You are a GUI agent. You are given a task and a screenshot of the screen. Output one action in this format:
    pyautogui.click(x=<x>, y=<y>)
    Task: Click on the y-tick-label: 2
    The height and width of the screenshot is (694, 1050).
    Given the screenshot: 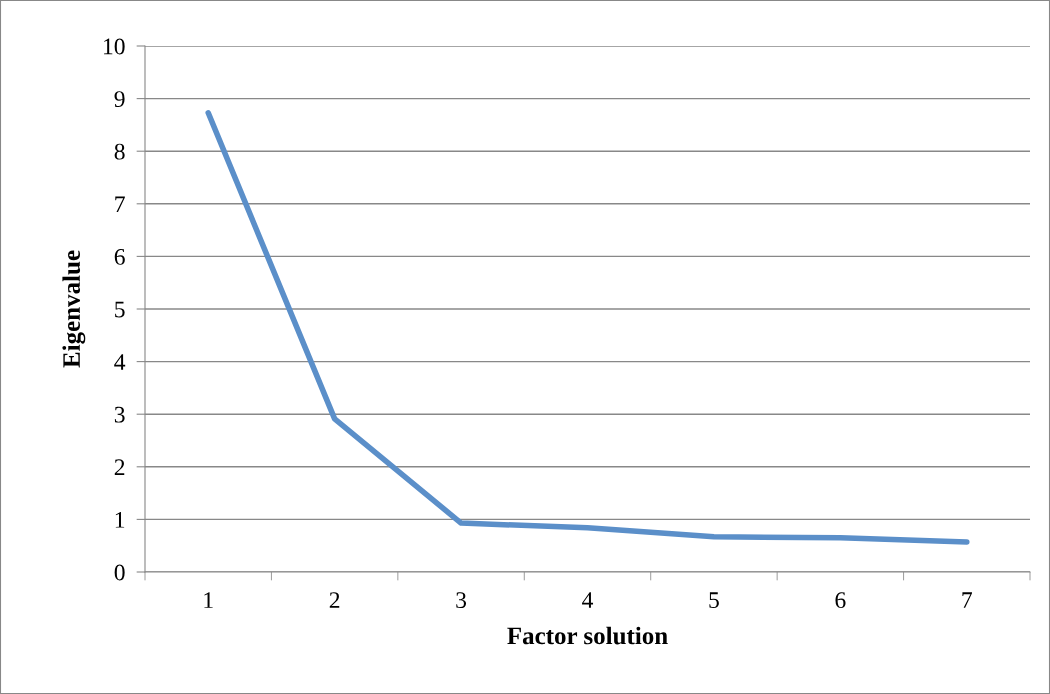 What is the action you would take?
    pyautogui.click(x=119, y=467)
    